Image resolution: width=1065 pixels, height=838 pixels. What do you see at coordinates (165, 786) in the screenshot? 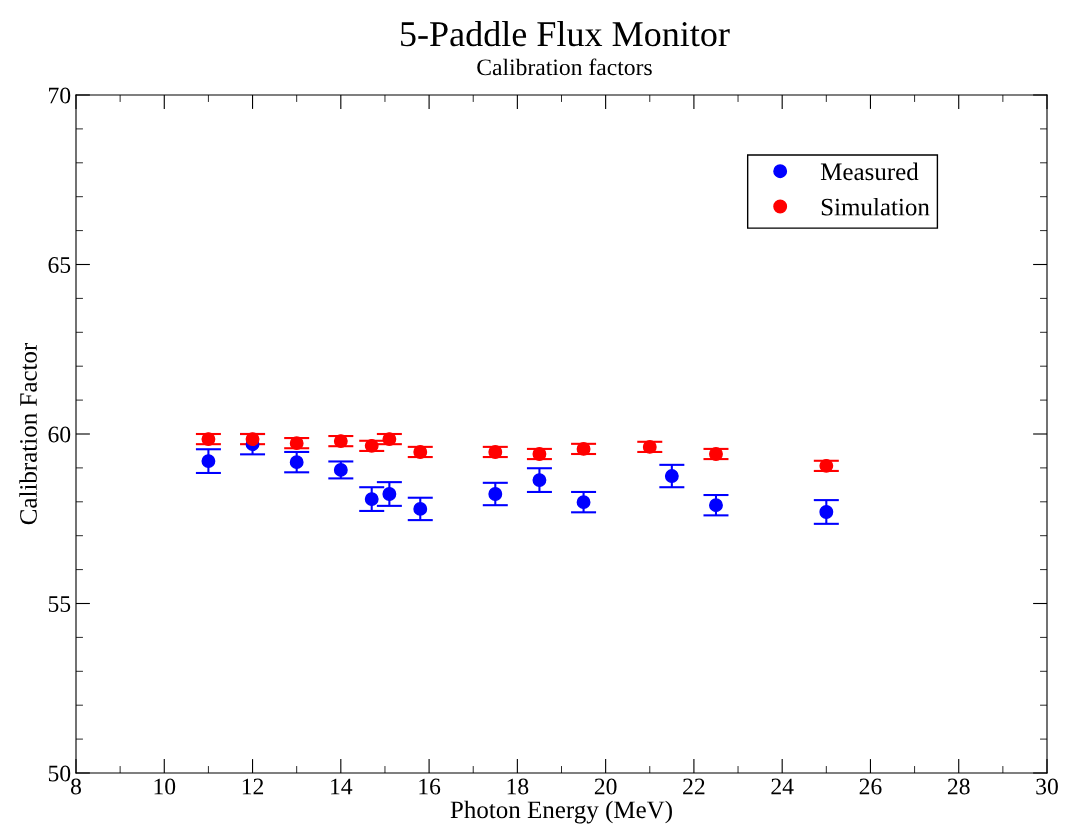
I see `x-tick-label: 10` at bounding box center [165, 786].